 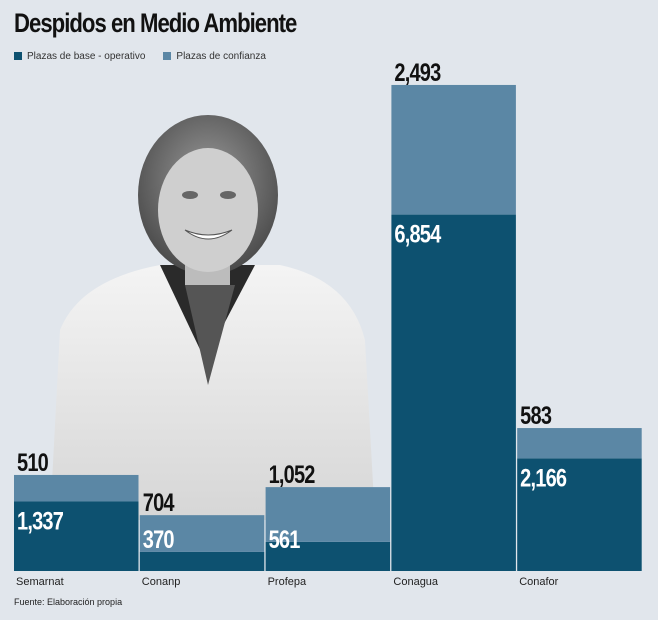 What do you see at coordinates (86, 56) in the screenshot?
I see `legend-label: Plazas de base - operativo` at bounding box center [86, 56].